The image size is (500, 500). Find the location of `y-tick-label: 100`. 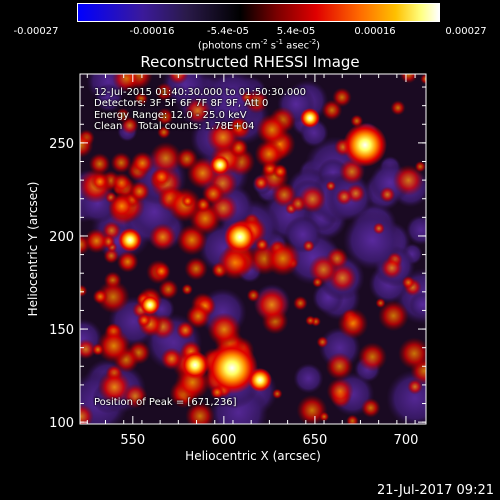

y-tick-label: 100 is located at coordinates (61, 423).